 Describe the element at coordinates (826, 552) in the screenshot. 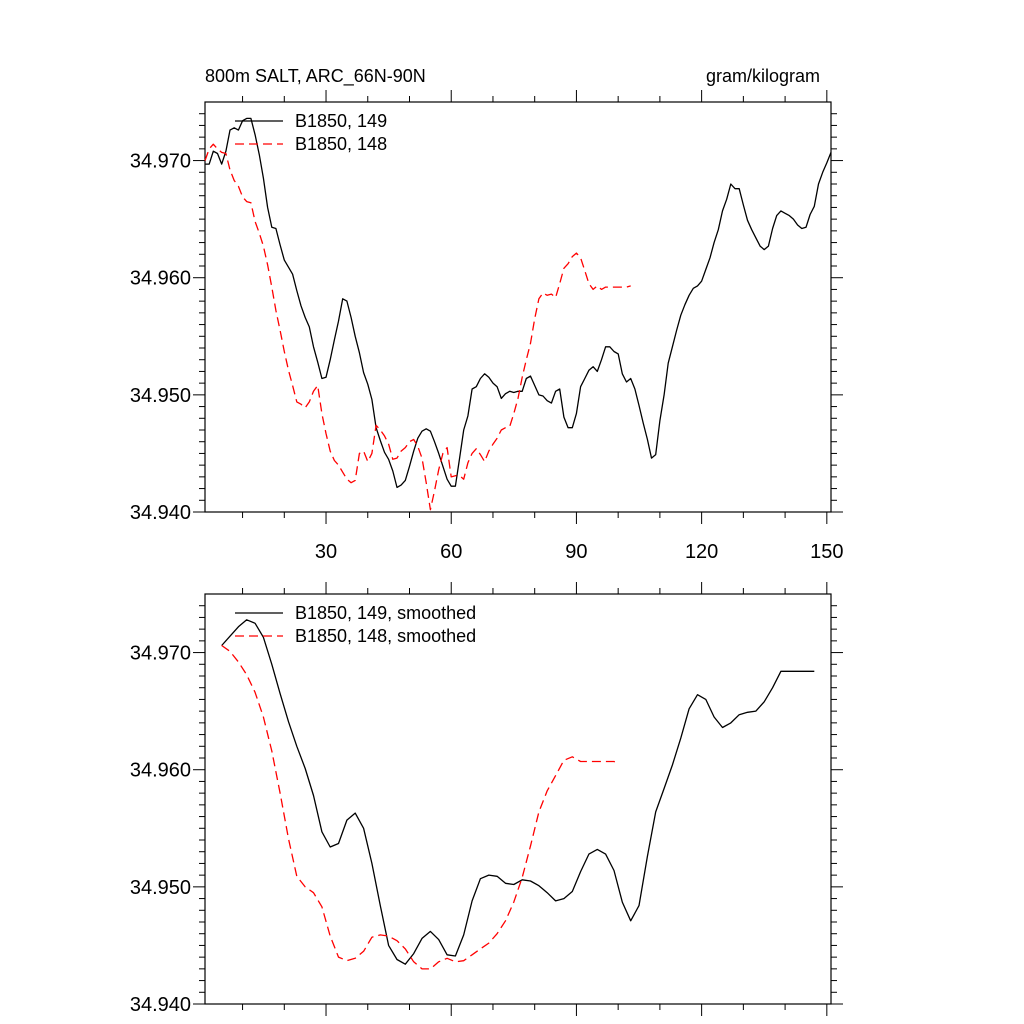

I see `x-tick-label: 150` at that location.